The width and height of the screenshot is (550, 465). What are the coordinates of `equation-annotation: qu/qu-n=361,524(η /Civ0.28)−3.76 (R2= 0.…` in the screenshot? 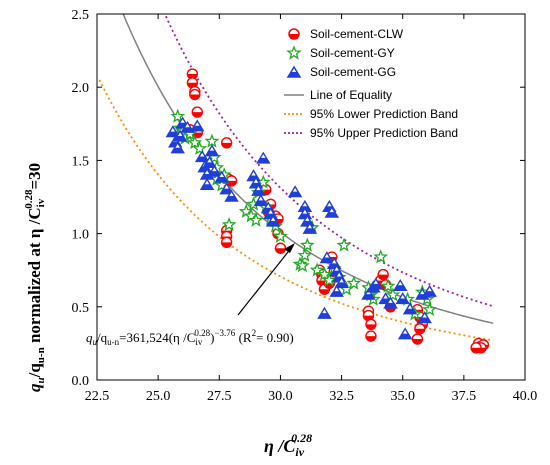 It's located at (190, 295).